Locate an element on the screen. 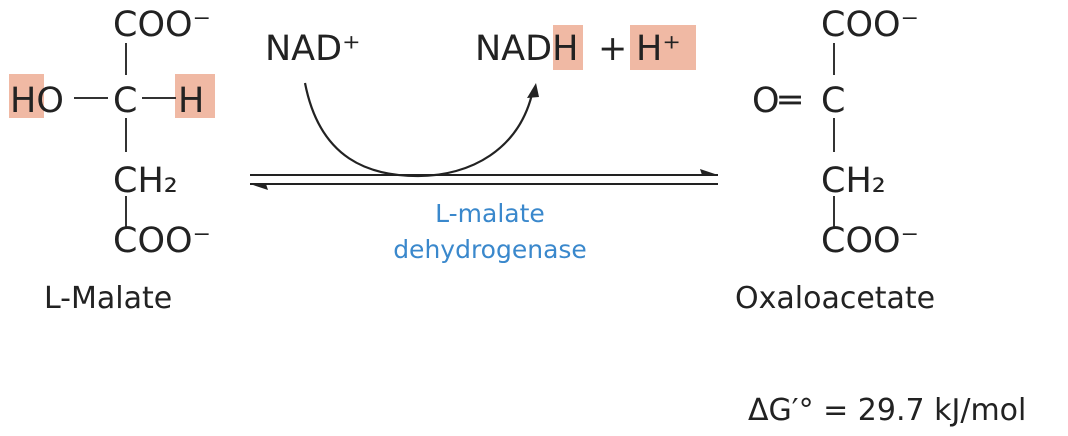 The image size is (1068, 436). highlight-h is located at coordinates (195, 96).